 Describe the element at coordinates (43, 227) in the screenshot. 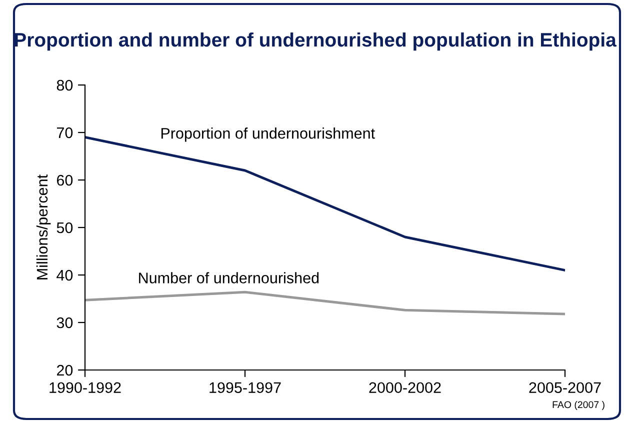

I see `y-axis-title: Millions/percent` at that location.